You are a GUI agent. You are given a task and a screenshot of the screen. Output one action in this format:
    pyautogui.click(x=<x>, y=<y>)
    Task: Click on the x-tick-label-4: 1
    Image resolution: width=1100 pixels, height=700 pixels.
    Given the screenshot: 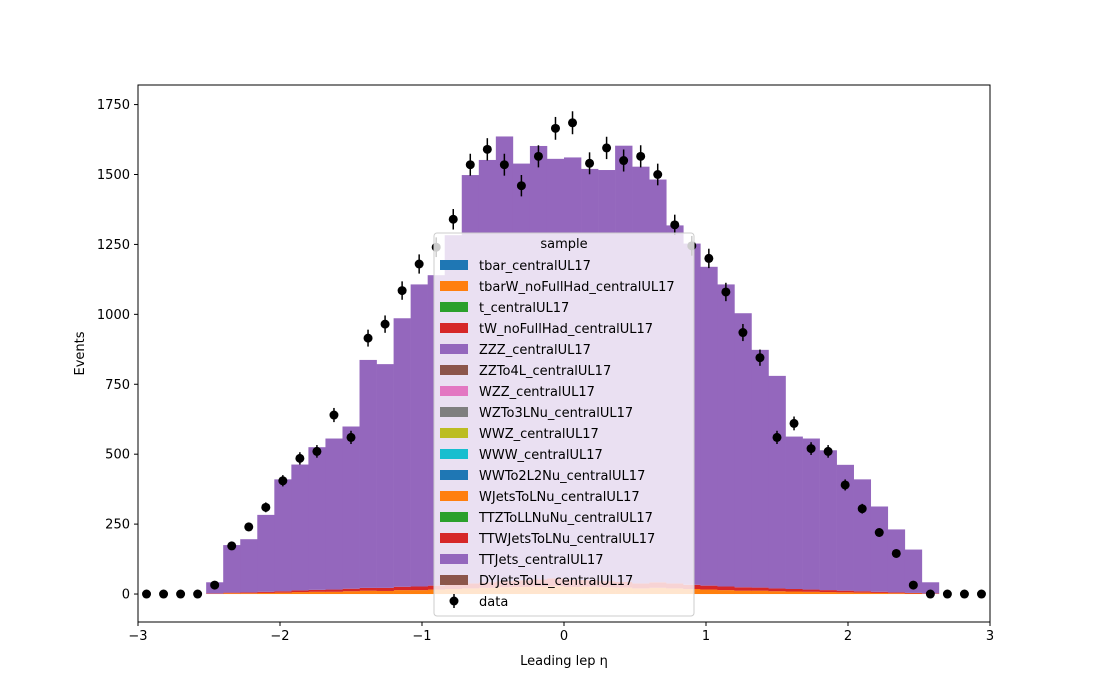 What is the action you would take?
    pyautogui.click(x=706, y=636)
    